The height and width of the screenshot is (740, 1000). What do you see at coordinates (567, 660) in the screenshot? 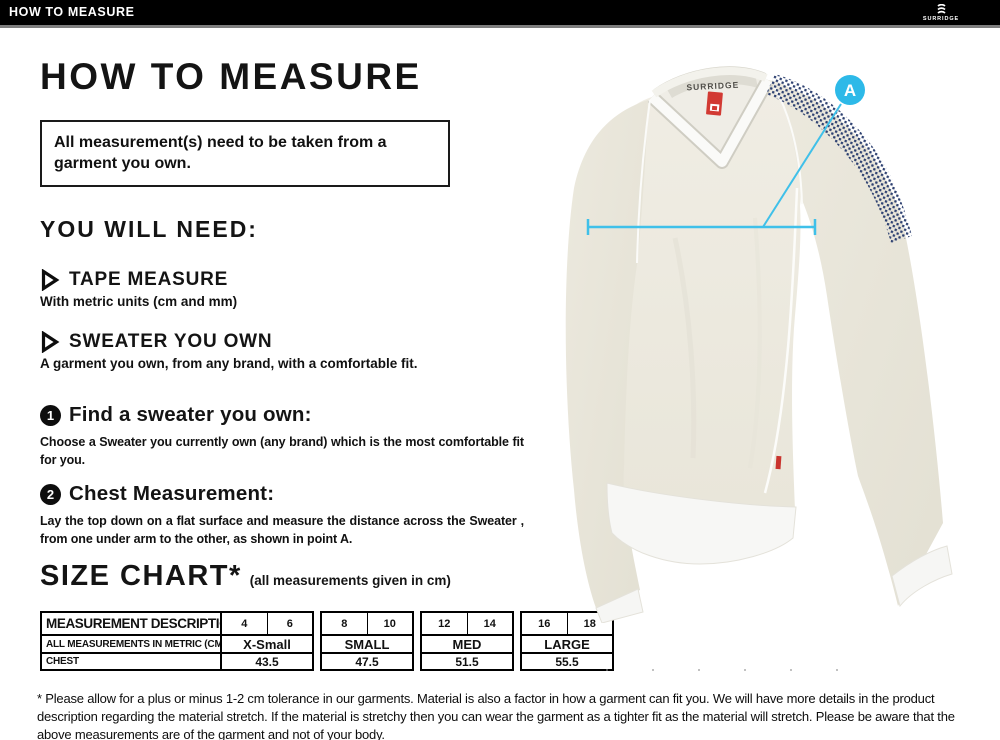
I see `chest-value: 55.5` at bounding box center [567, 660].